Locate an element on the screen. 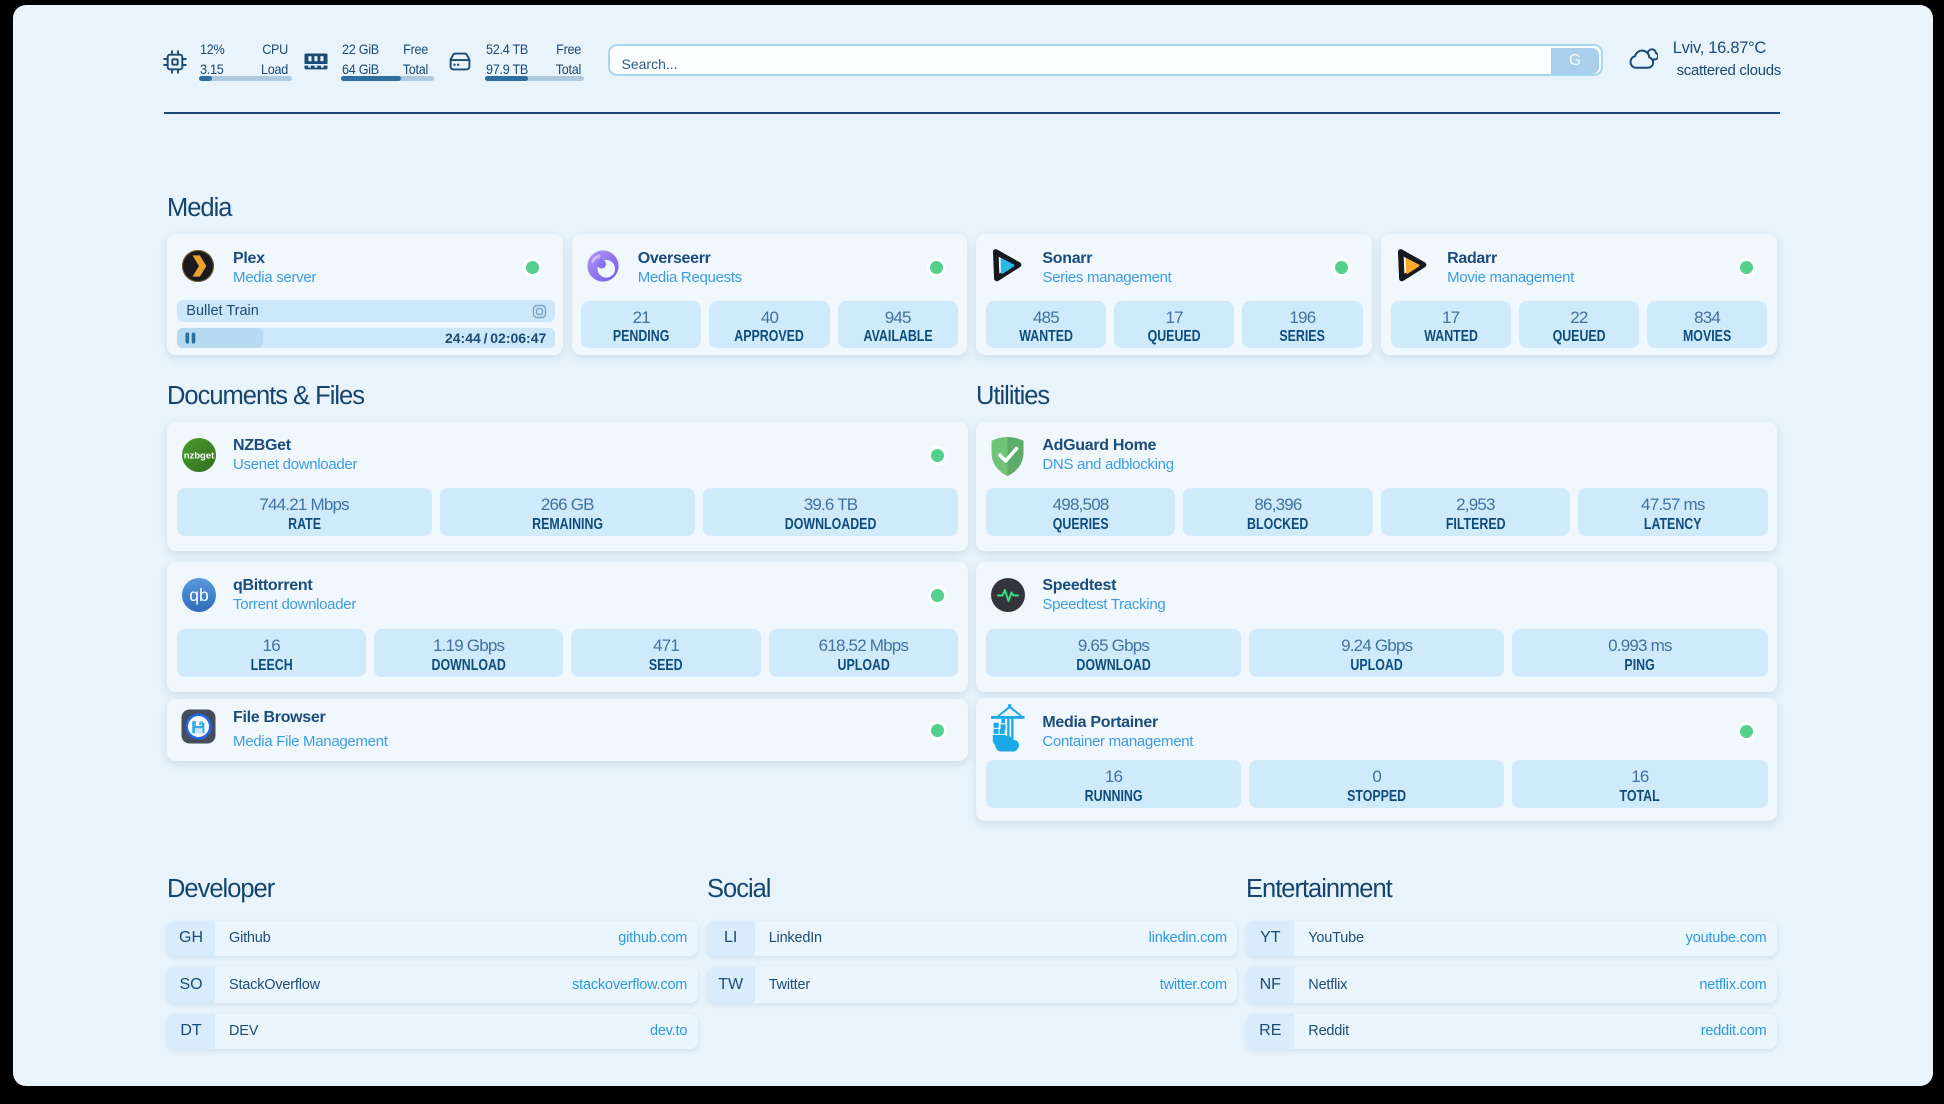  svg-text: qb is located at coordinates (198, 595).